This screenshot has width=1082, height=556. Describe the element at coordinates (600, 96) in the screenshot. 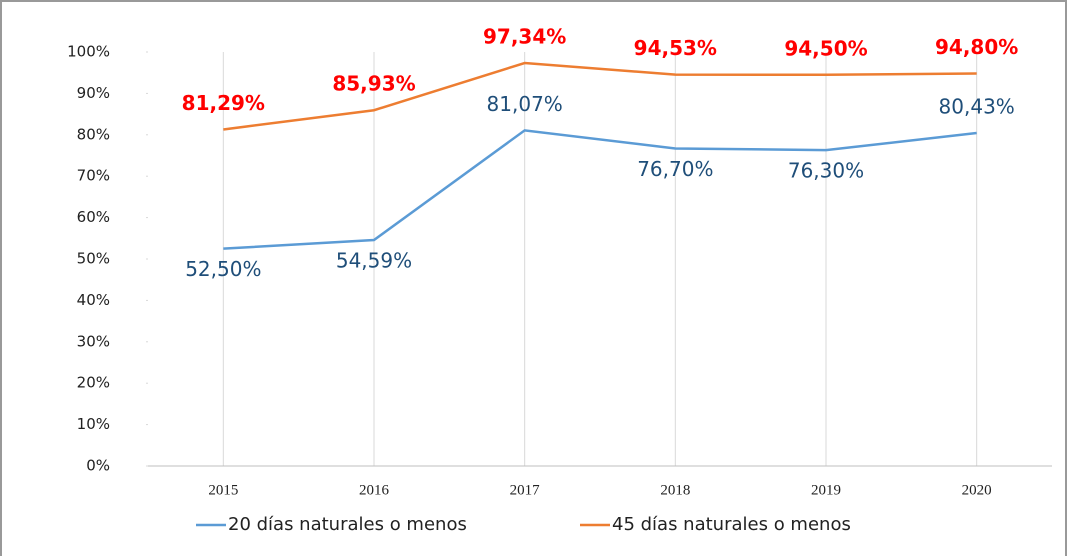

I see `series-line` at that location.